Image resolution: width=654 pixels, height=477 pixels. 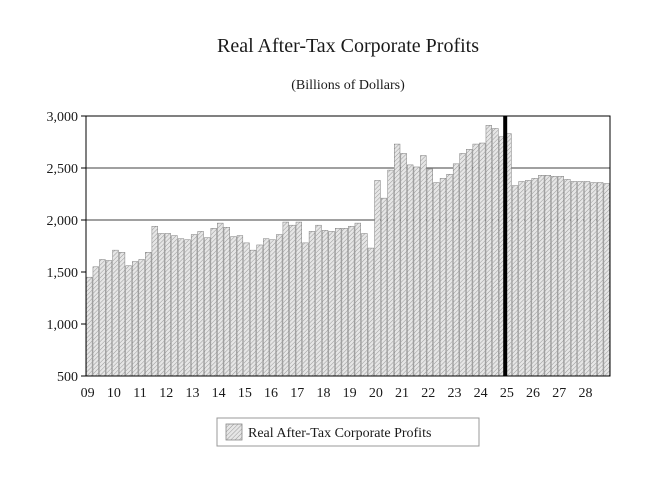 I want to click on chart-title: Real After-Tax Corporate Profits, so click(x=348, y=46).